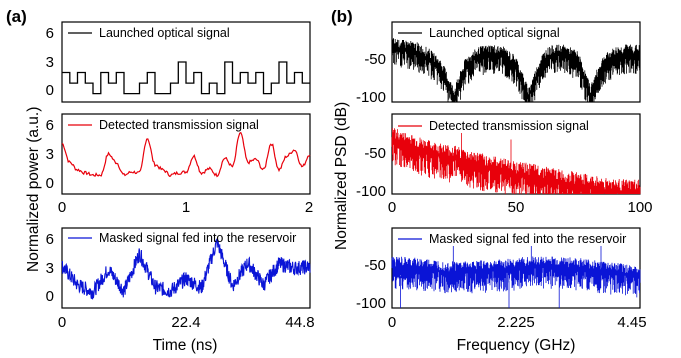  Describe the element at coordinates (516, 322) in the screenshot. I see `xtick-b3-2225: 2.225` at that location.